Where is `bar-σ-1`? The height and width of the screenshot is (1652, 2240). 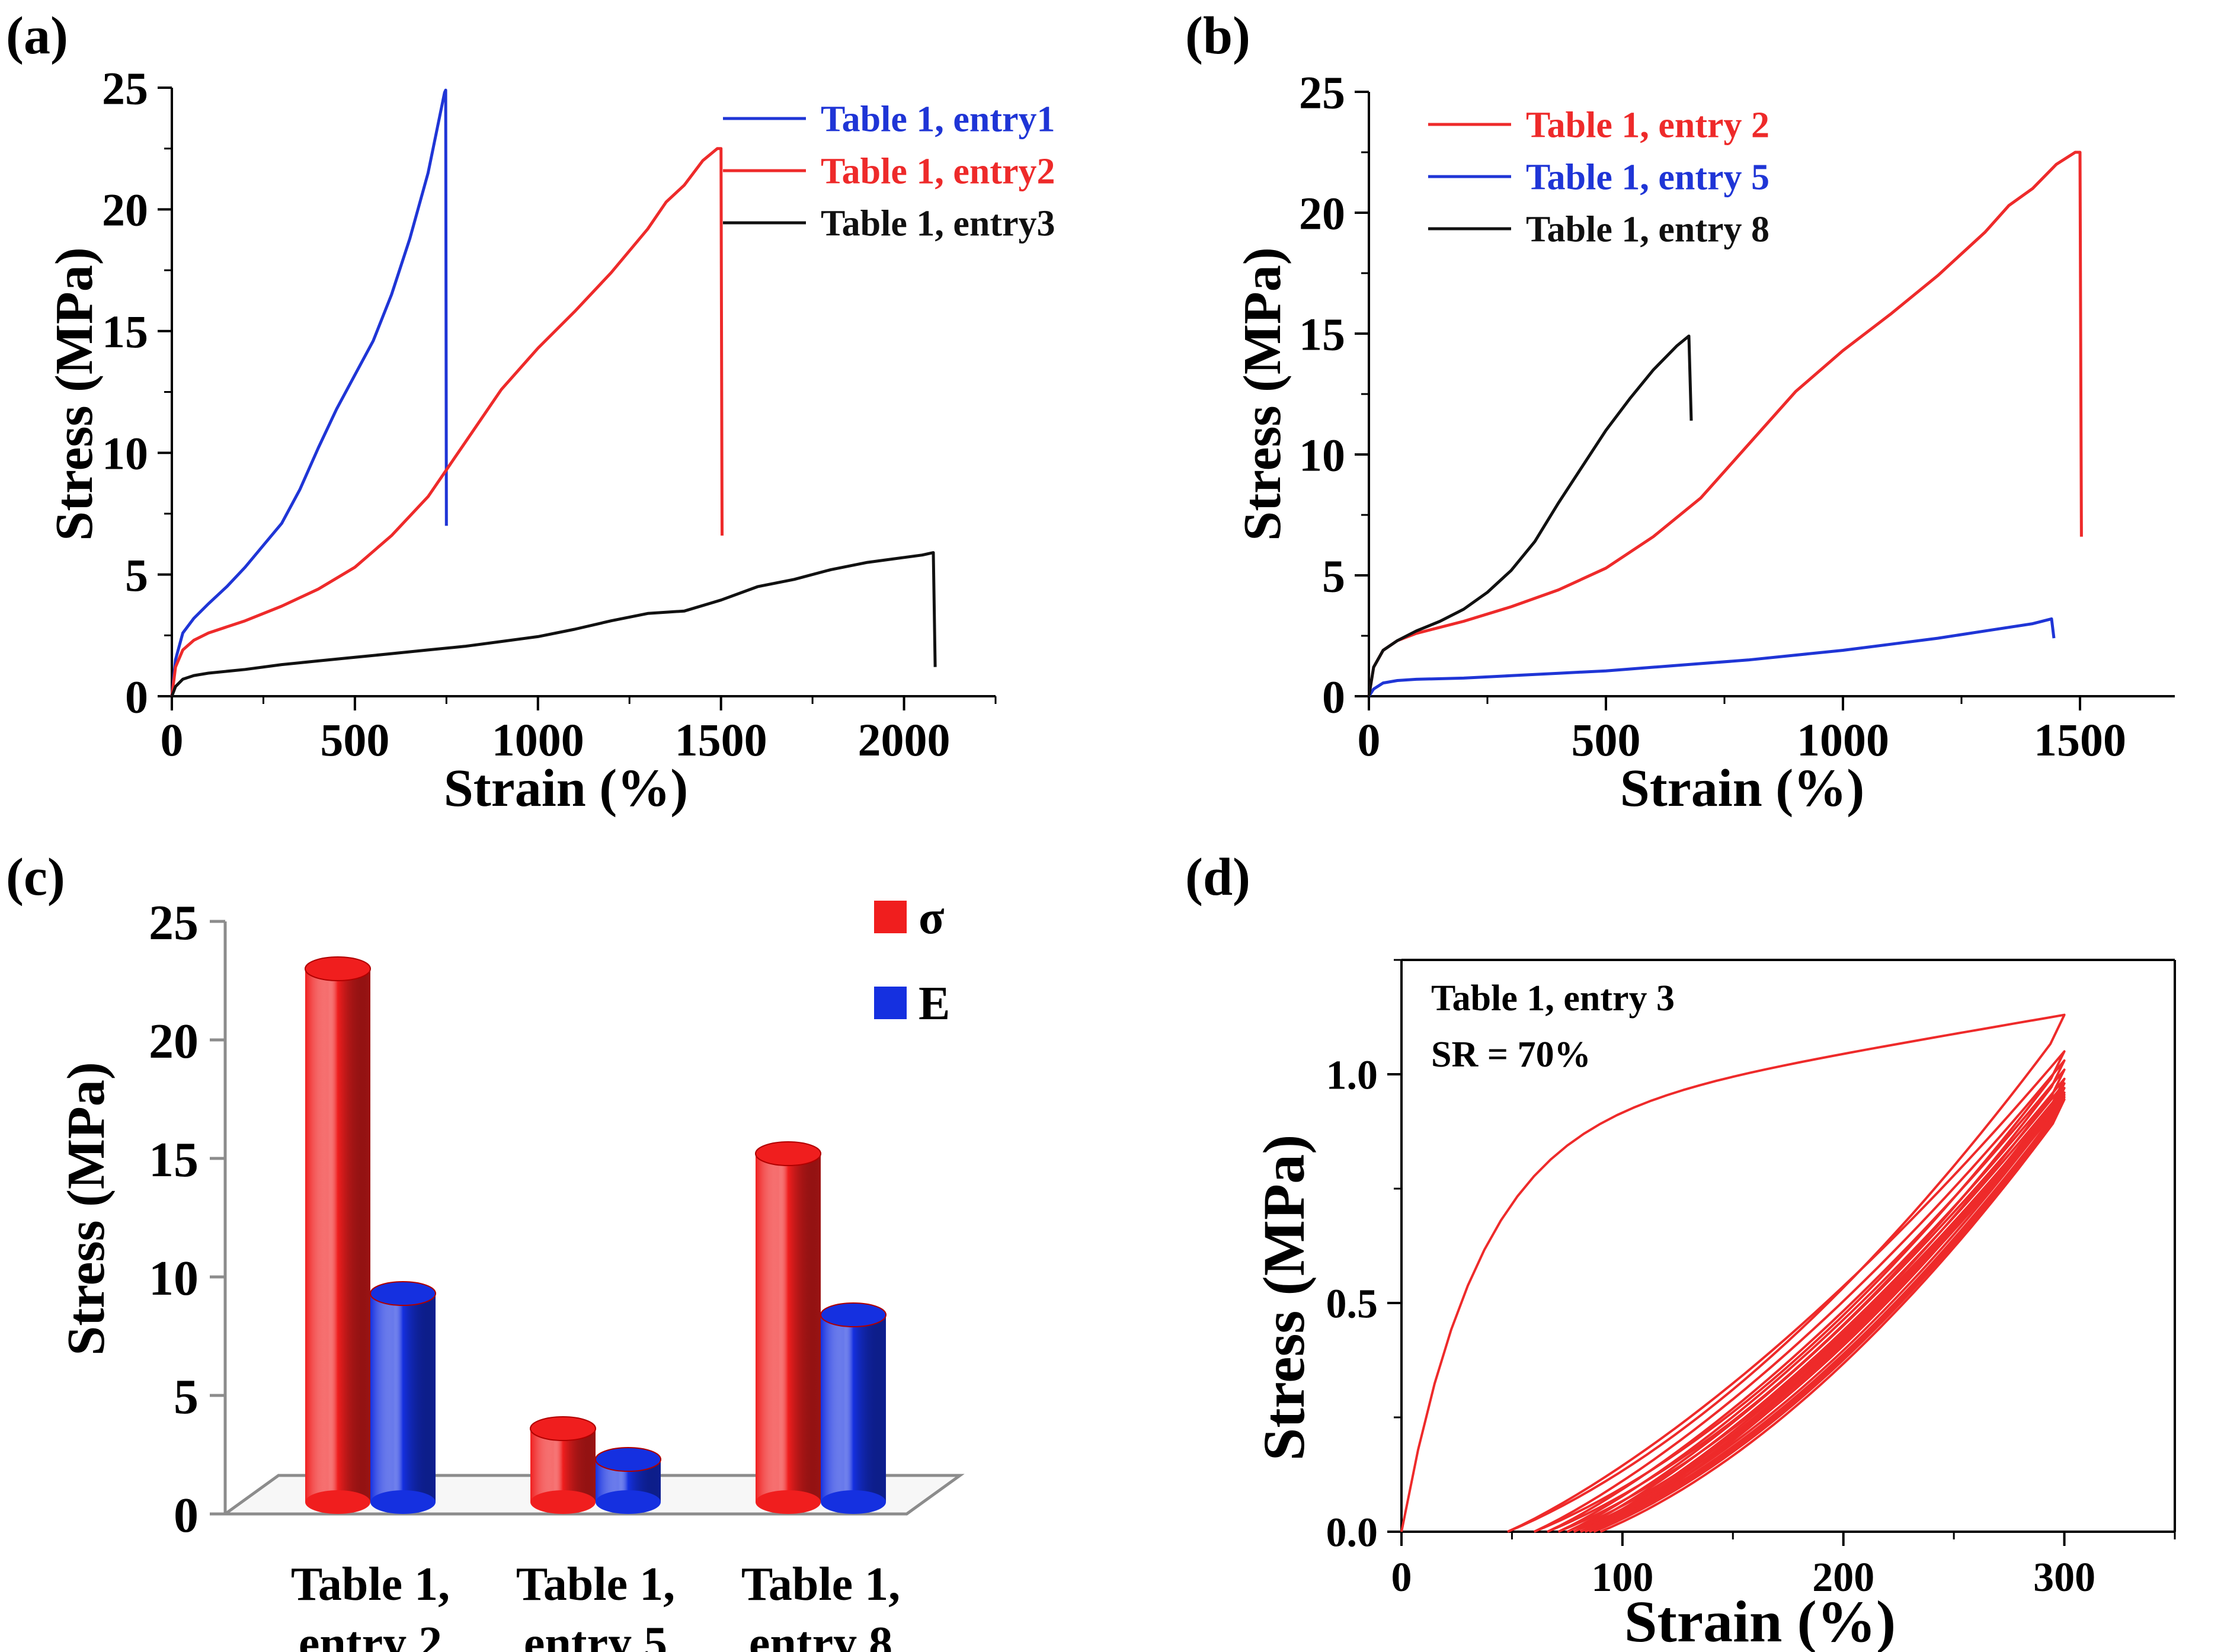
bar-σ-1 is located at coordinates (338, 1235).